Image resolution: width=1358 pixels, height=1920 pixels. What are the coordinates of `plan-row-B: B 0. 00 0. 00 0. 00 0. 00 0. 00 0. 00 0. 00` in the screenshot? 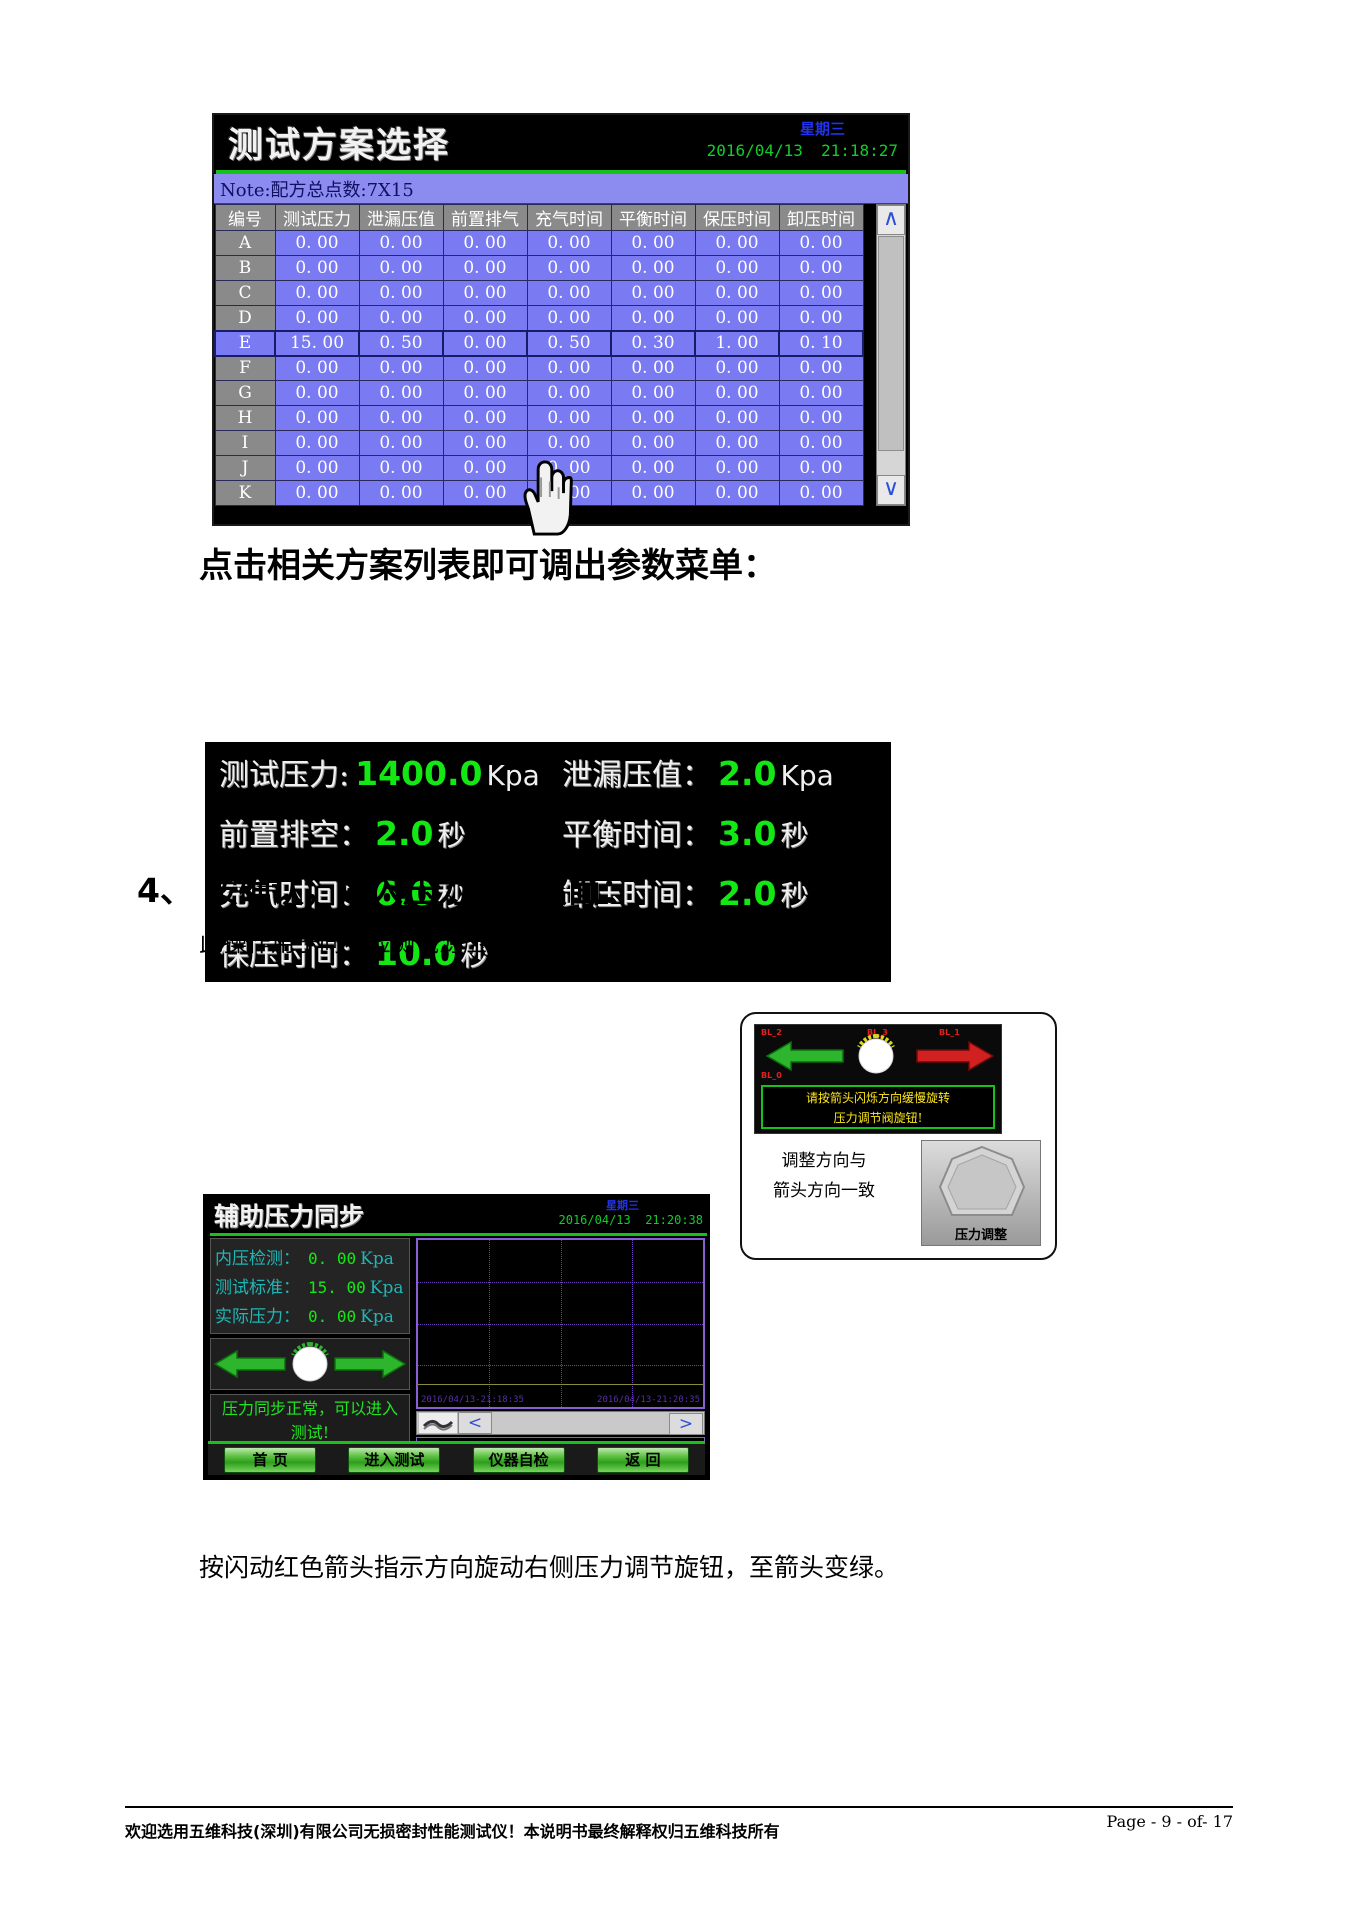 It's located at (539, 268).